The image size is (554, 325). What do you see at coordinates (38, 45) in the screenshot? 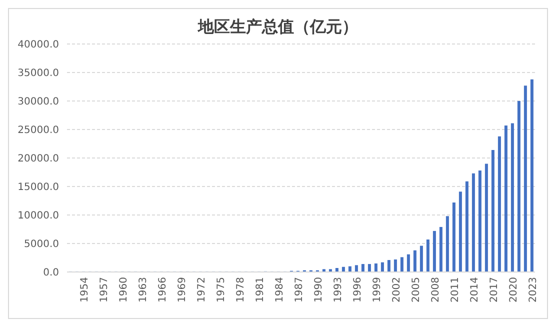
I see `y-tick-label: 40000.0` at bounding box center [38, 45].